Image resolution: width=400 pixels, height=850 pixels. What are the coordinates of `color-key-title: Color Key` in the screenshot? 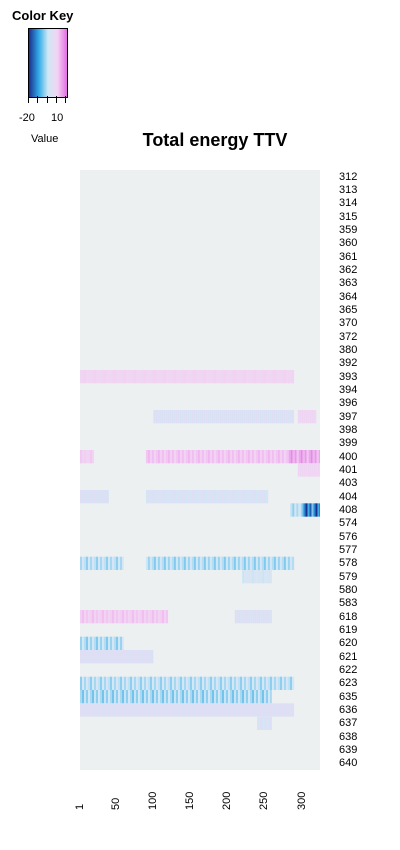 It's located at (43, 15).